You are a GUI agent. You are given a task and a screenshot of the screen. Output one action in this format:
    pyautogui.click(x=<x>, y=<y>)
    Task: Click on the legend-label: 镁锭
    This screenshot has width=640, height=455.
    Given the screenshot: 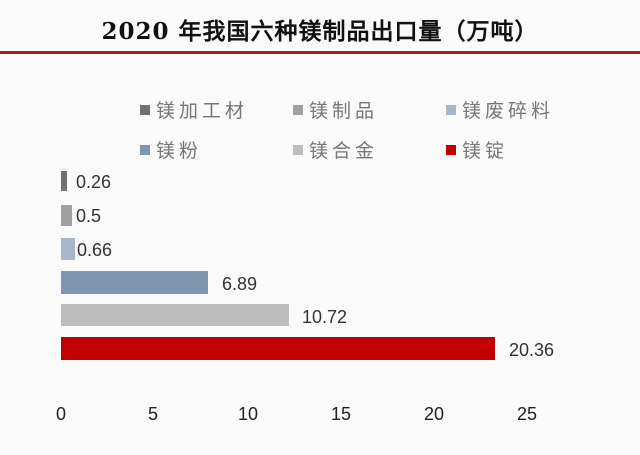 What is the action you would take?
    pyautogui.click(x=485, y=151)
    